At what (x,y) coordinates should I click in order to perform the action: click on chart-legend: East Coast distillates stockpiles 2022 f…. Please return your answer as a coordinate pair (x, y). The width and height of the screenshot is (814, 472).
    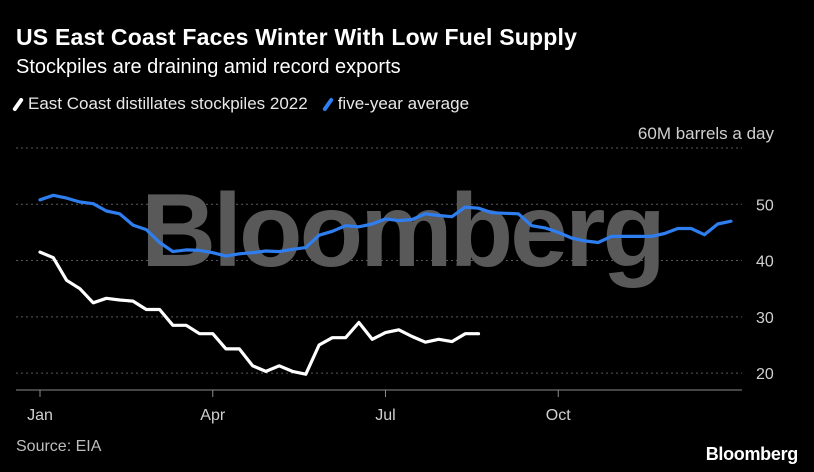
    Looking at the image, I should click on (241, 104).